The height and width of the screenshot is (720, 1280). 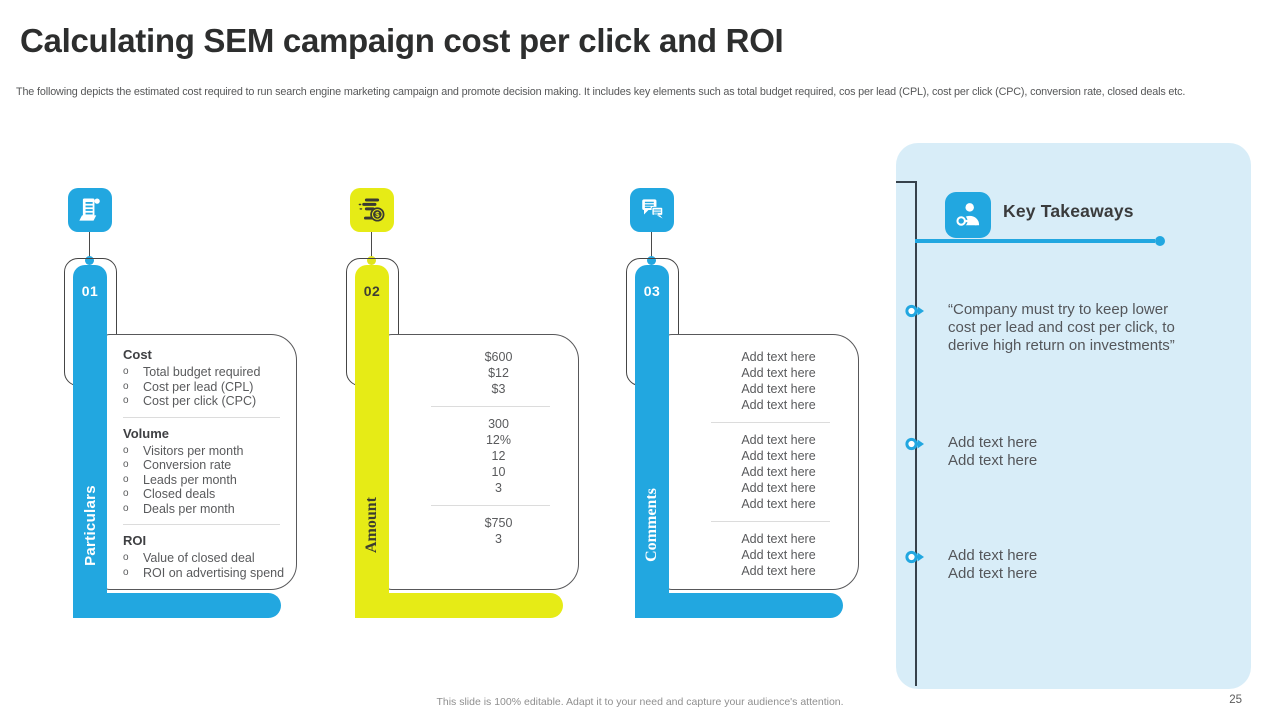 I want to click on list-item: o Value of closed deal, so click(x=206, y=558).